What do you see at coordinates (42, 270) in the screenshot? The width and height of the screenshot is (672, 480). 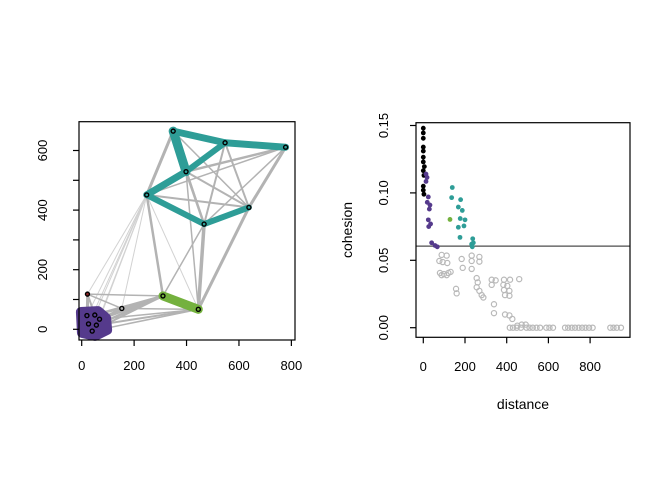 I see `y-tick-label: 200` at bounding box center [42, 270].